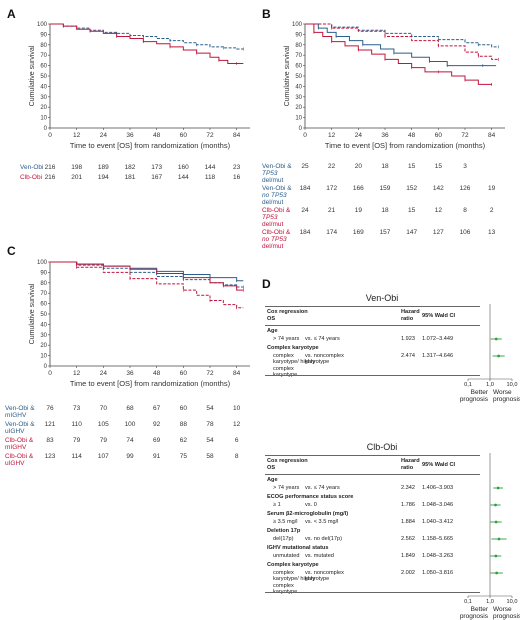  Describe the element at coordinates (43, 77) in the screenshot. I see `y-tick-label: 50` at that location.